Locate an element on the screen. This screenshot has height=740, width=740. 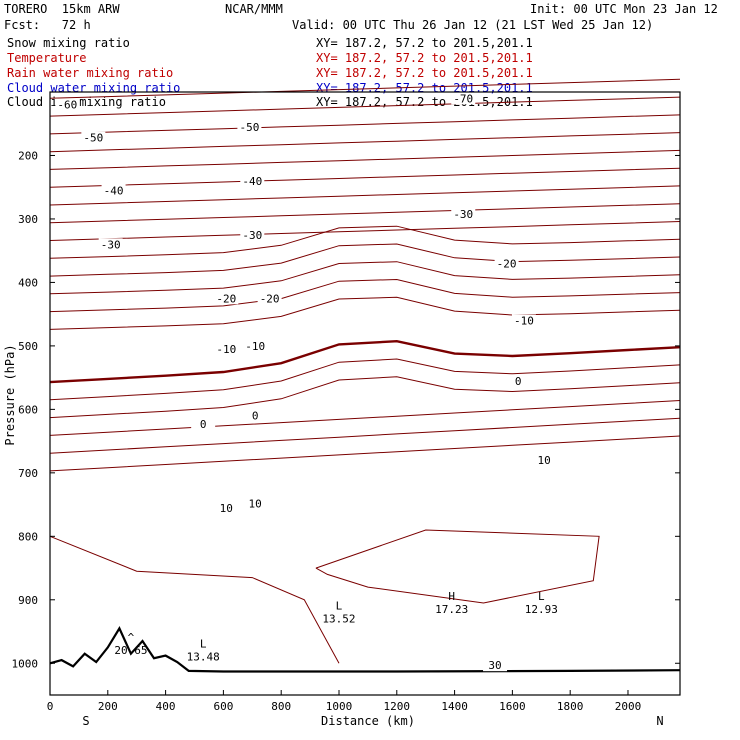
contour-label: -70 is located at coordinates (463, 98).